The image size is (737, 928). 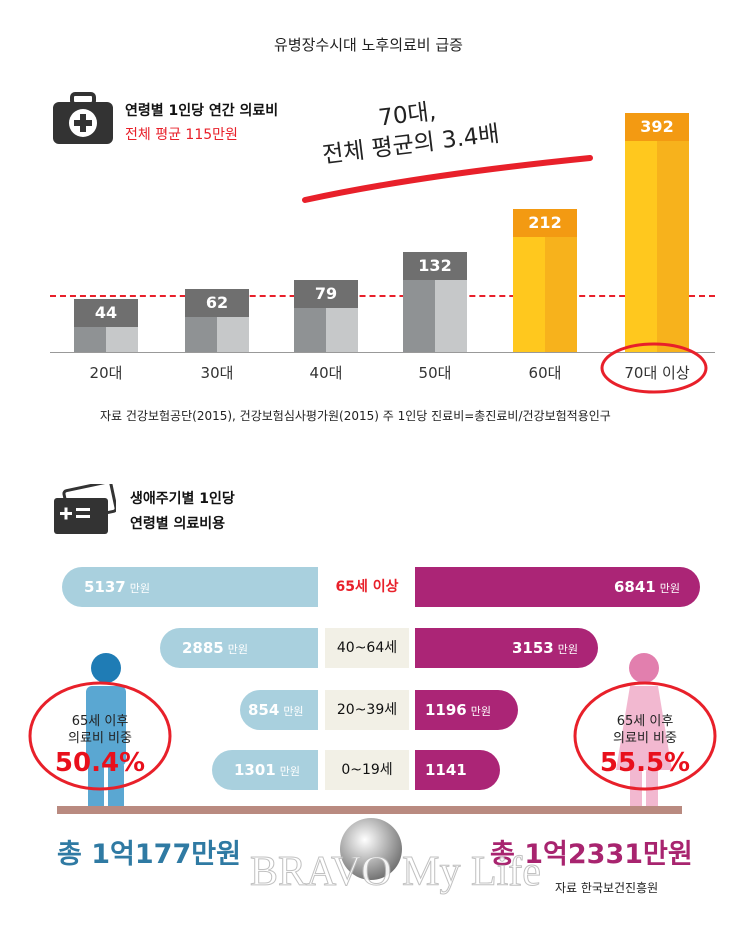 I want to click on x-tick-label: 60대, so click(x=545, y=373).